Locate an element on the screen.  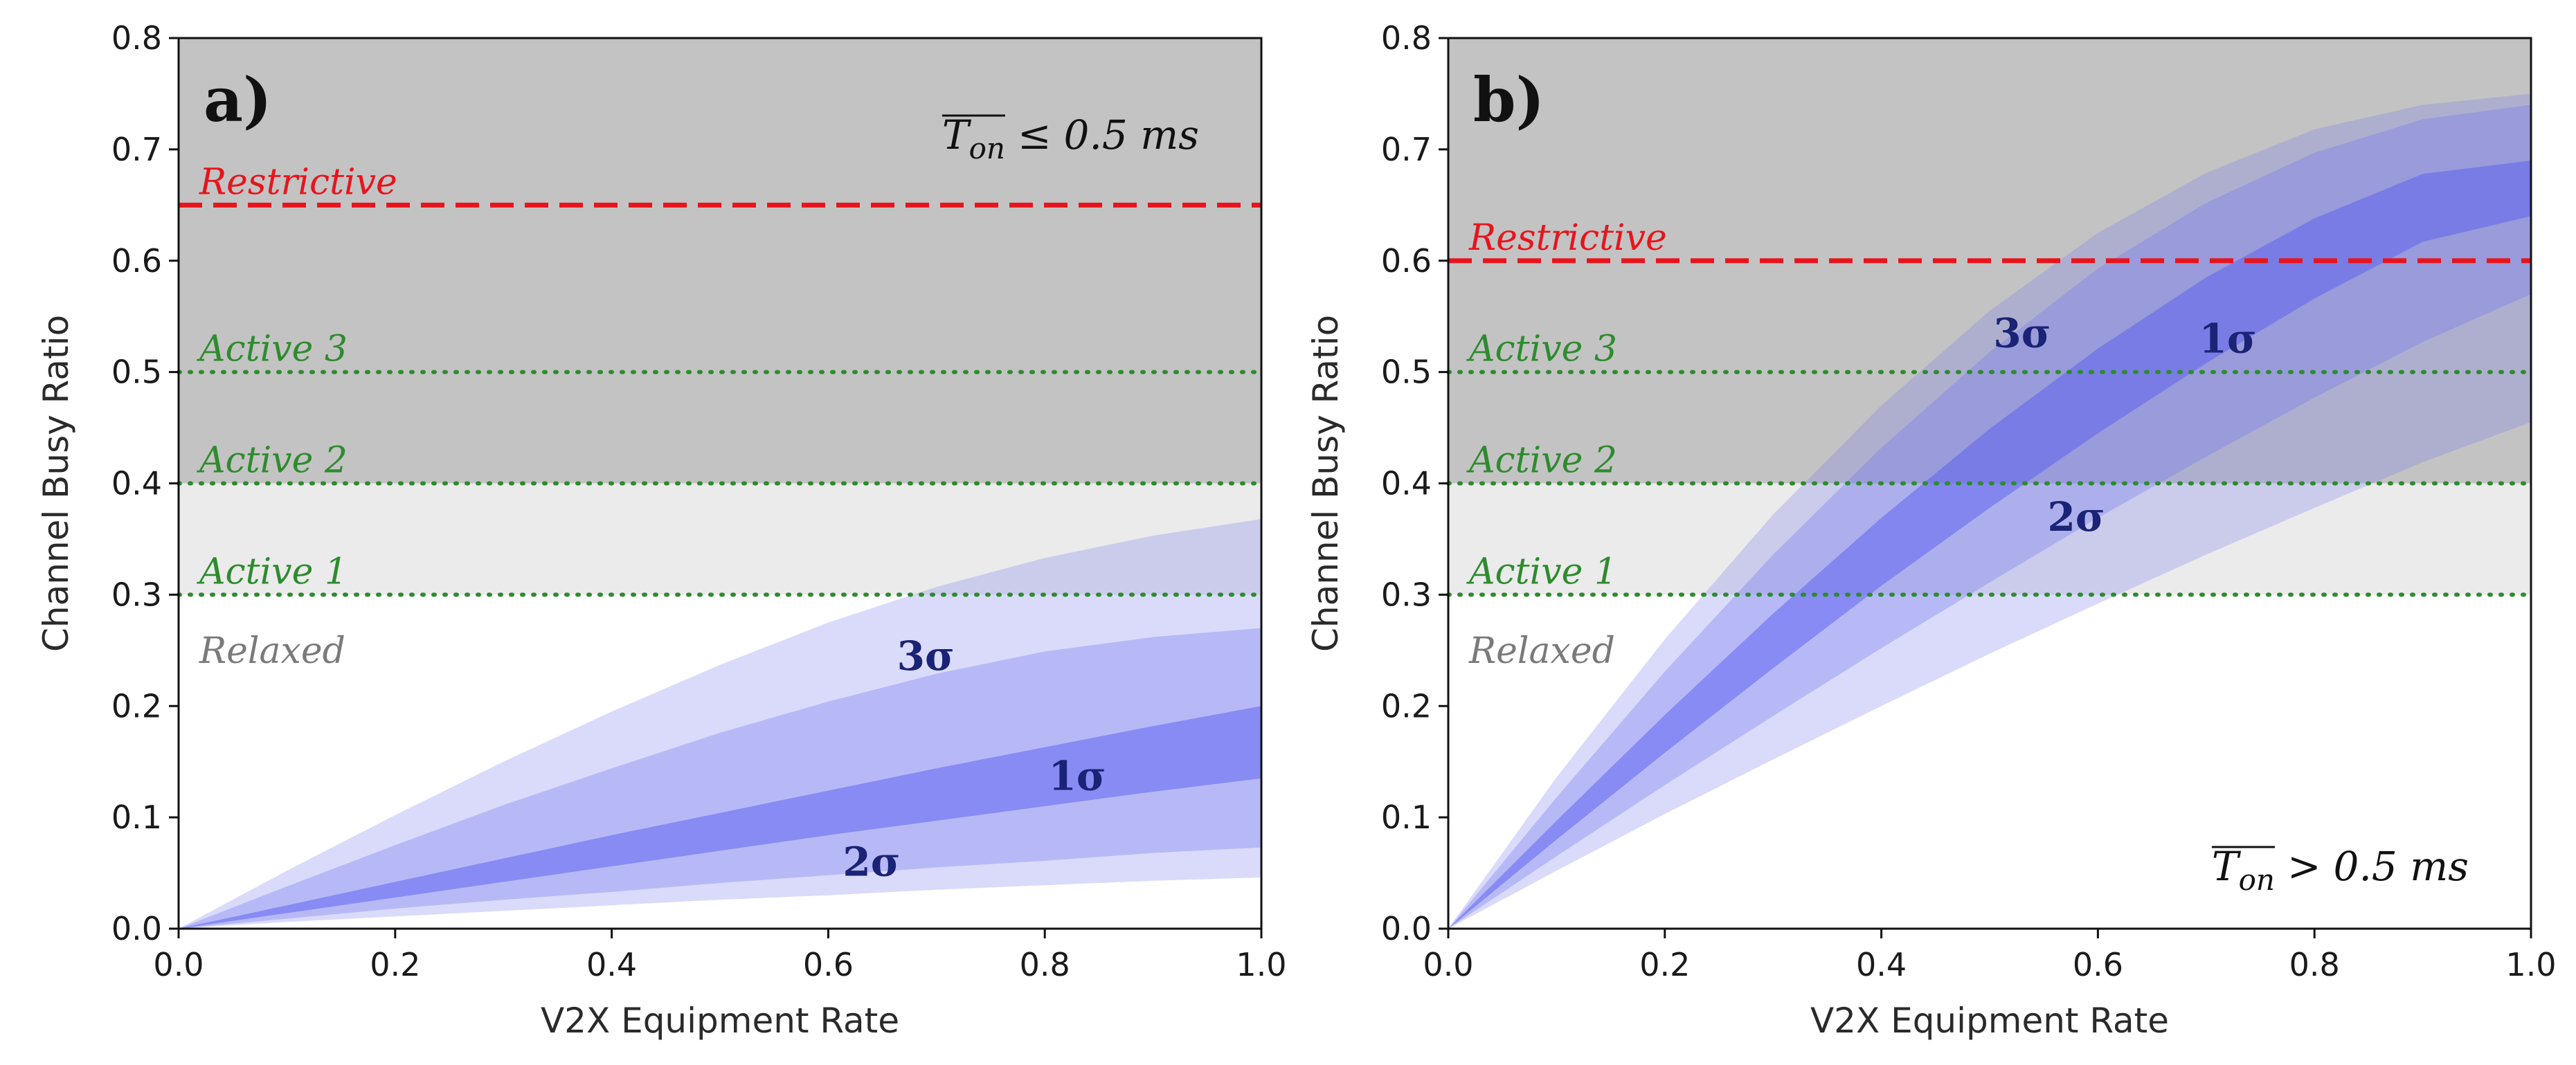
band-1sigma is located at coordinates (720, 817).